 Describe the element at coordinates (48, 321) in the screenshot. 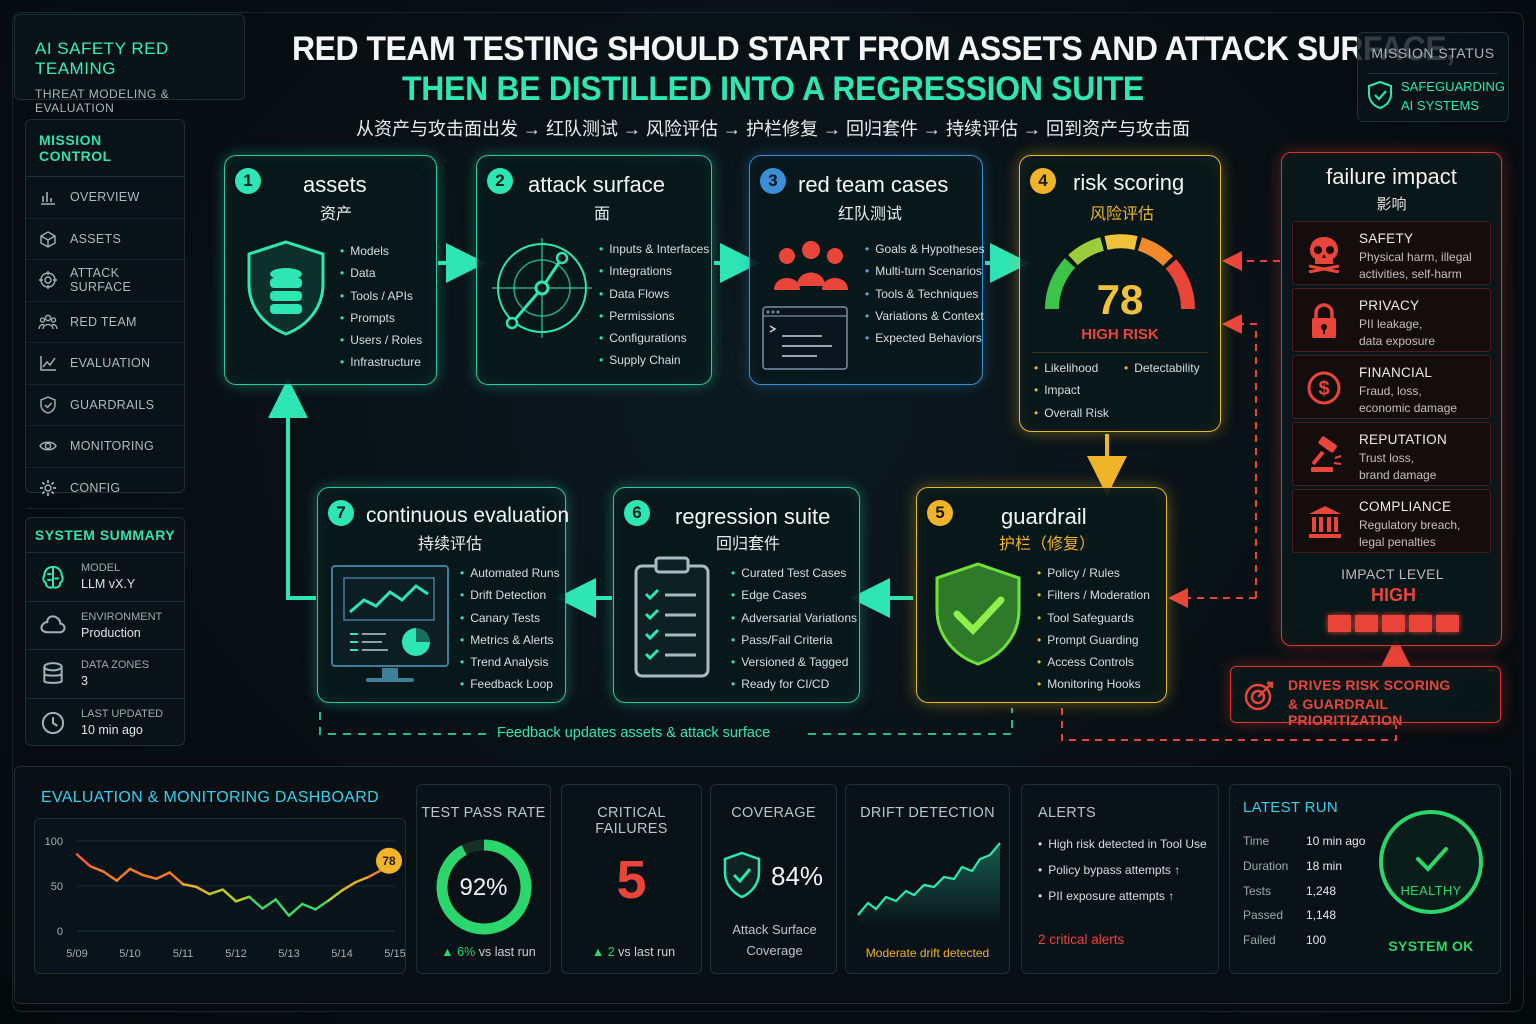

I see `team-icon` at that location.